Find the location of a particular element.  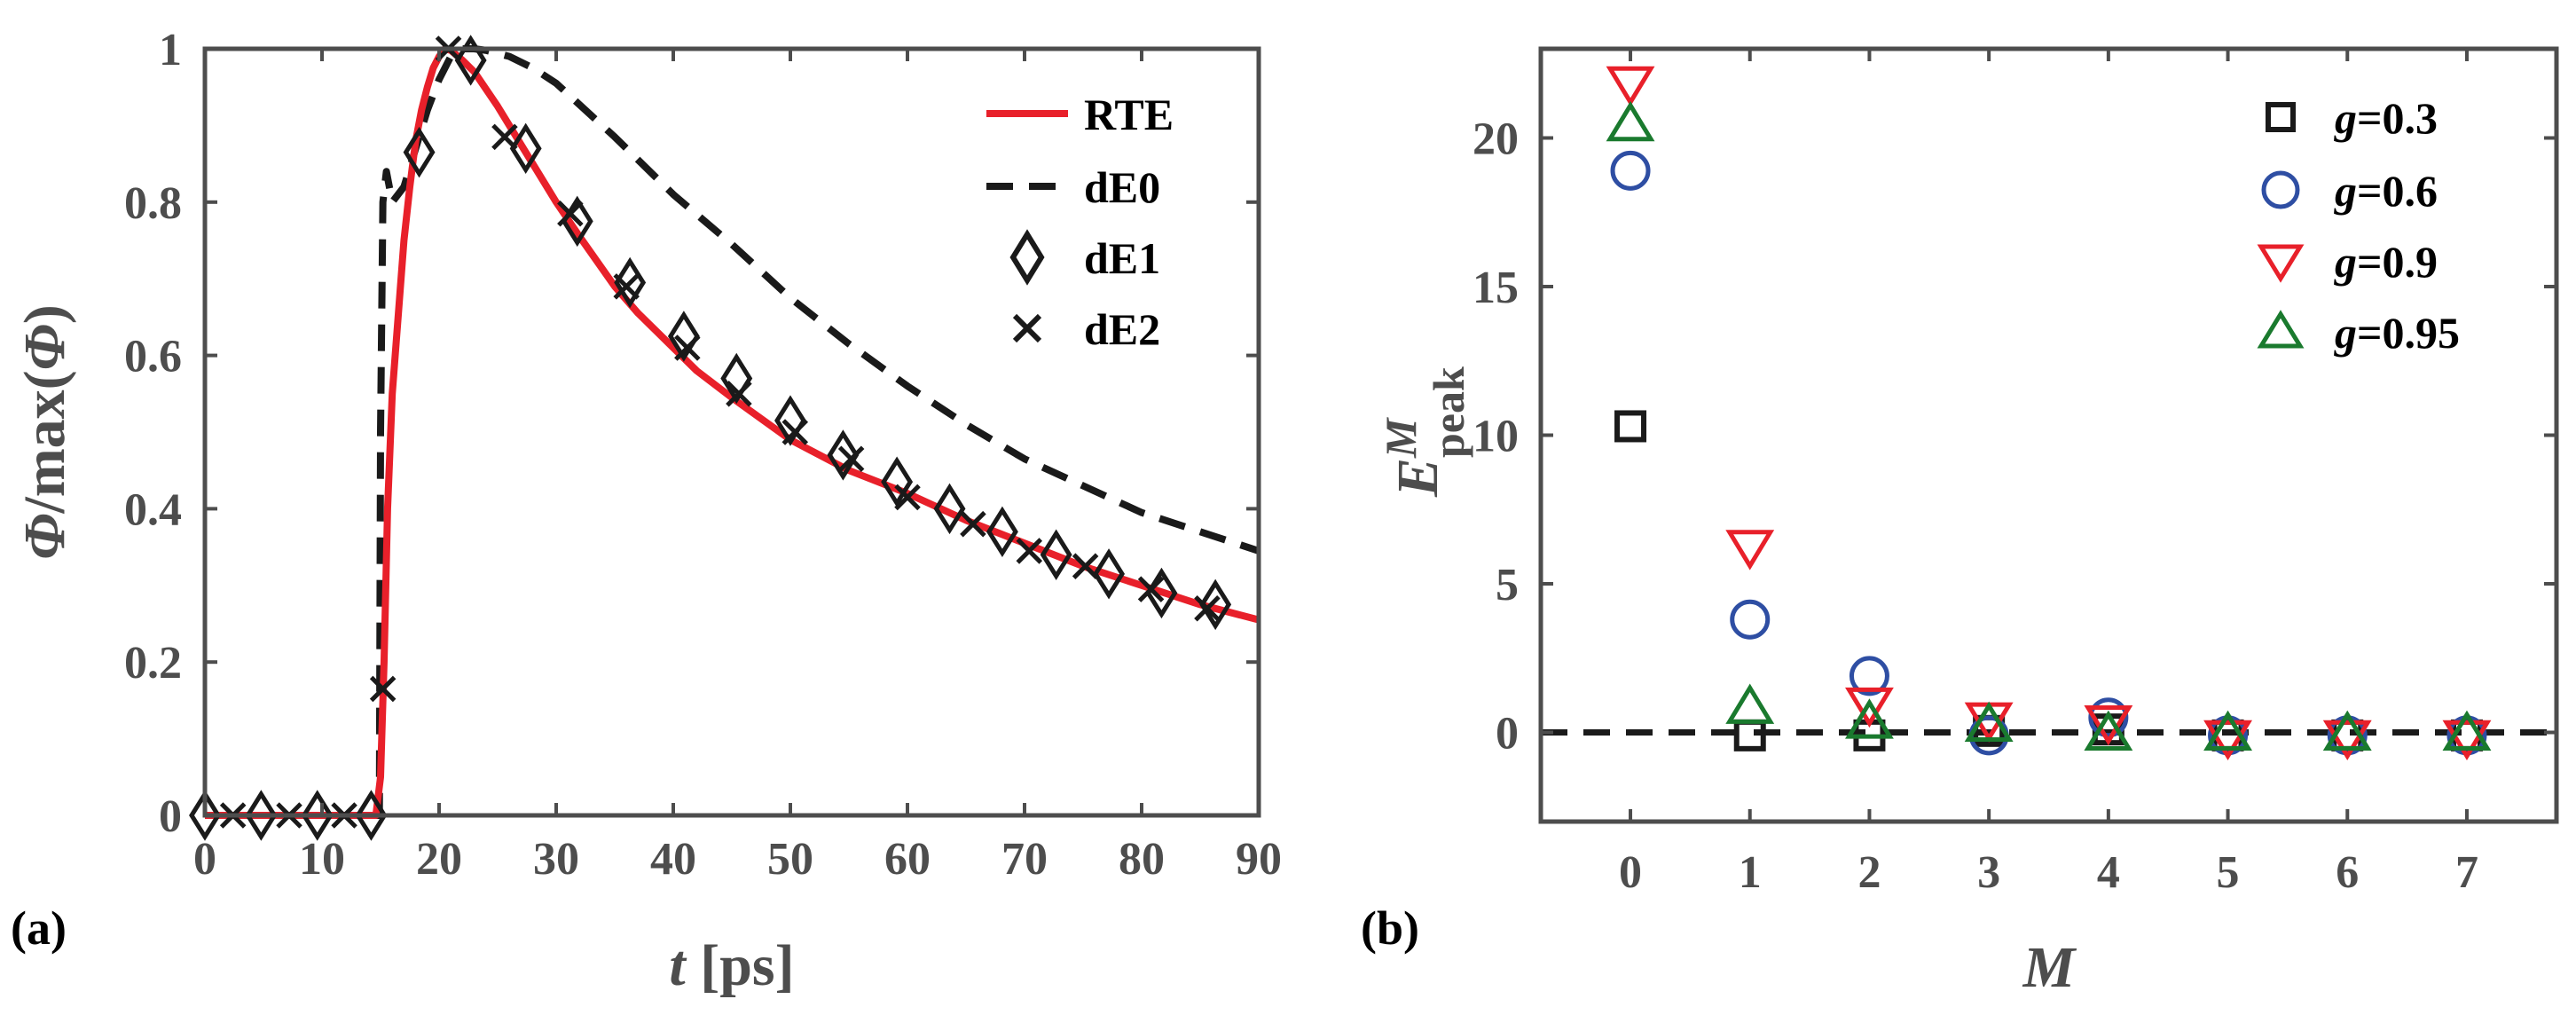

legend-g09-g: g is located at coordinates (2345, 262).